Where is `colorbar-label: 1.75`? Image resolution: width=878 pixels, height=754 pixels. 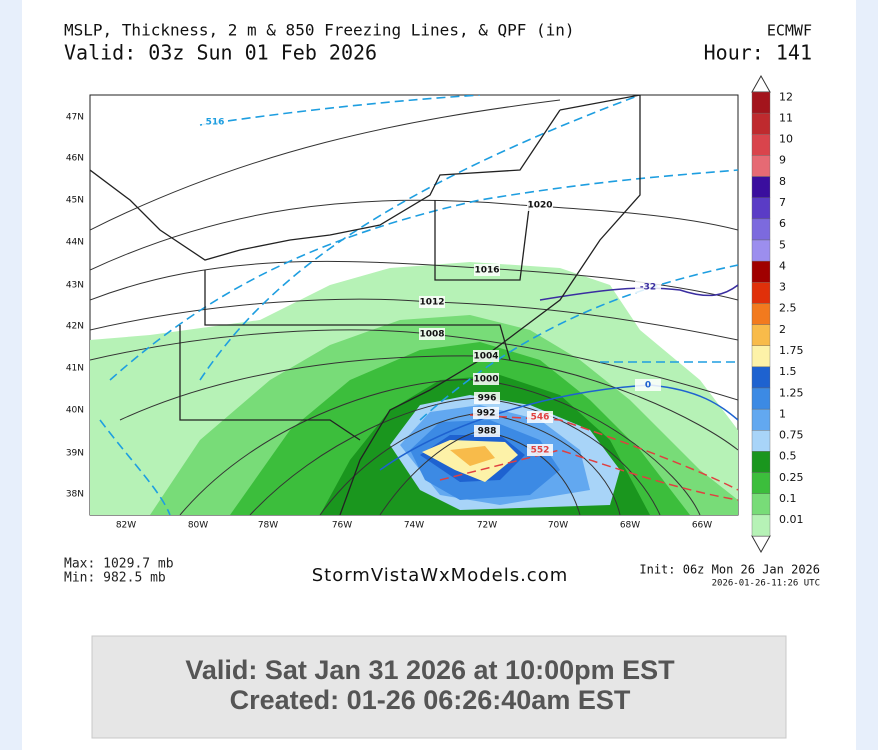 colorbar-label: 1.75 is located at coordinates (791, 350).